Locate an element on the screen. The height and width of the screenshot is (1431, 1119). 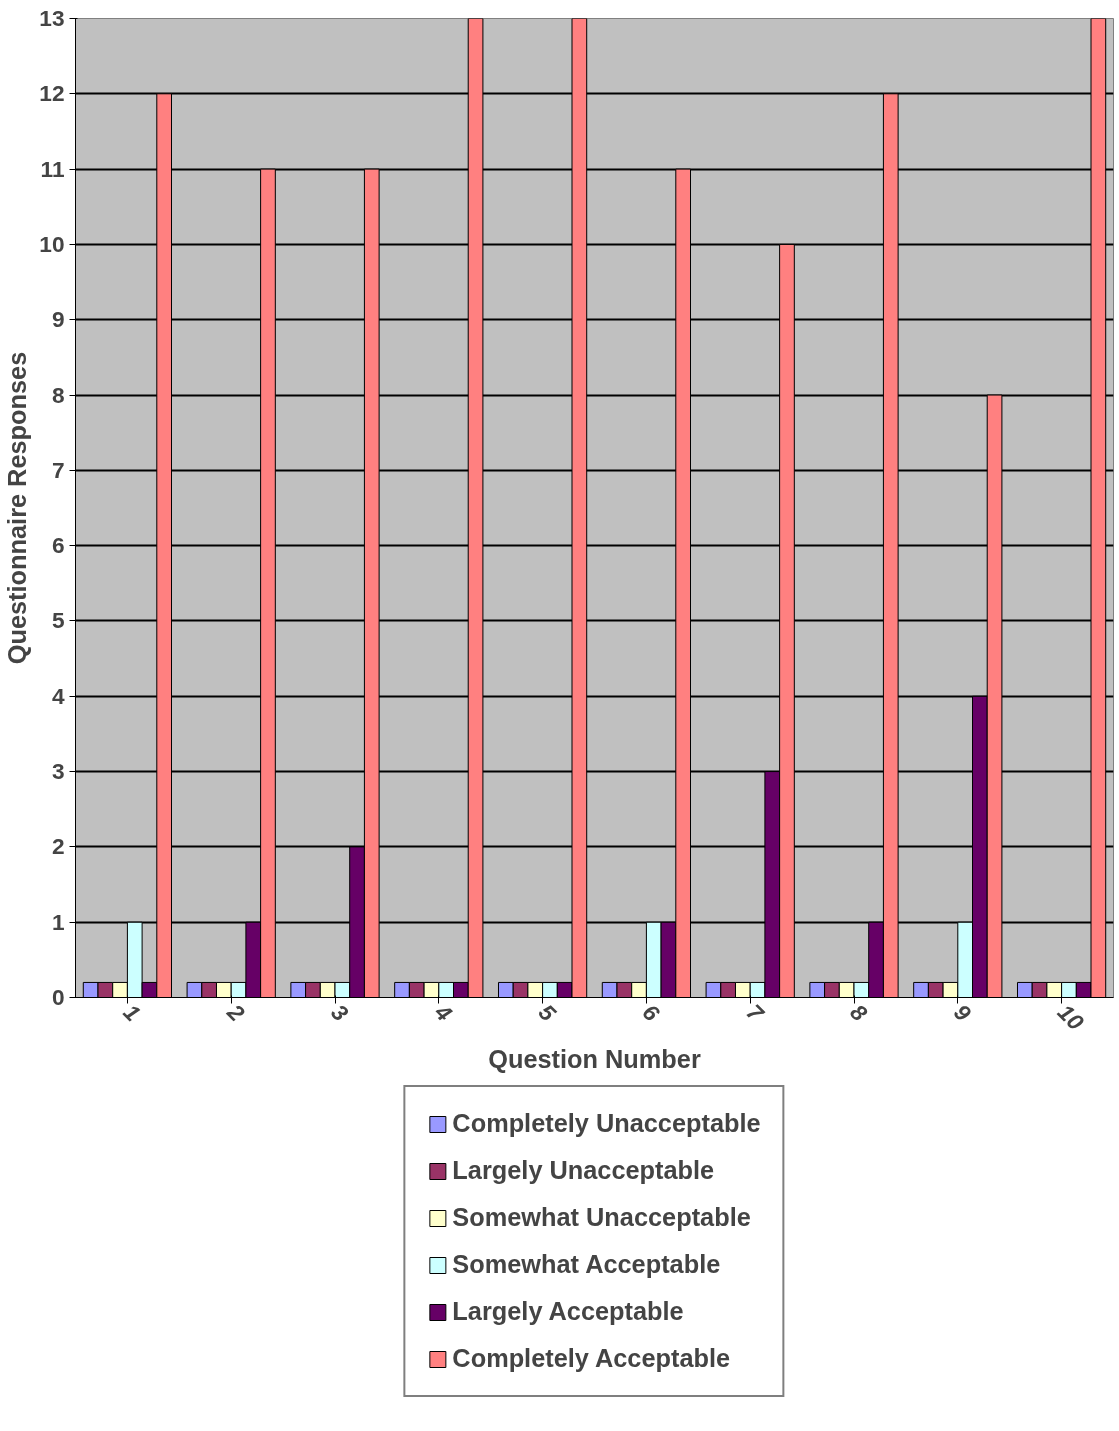
x-tick-label: 4 is located at coordinates (443, 1012).